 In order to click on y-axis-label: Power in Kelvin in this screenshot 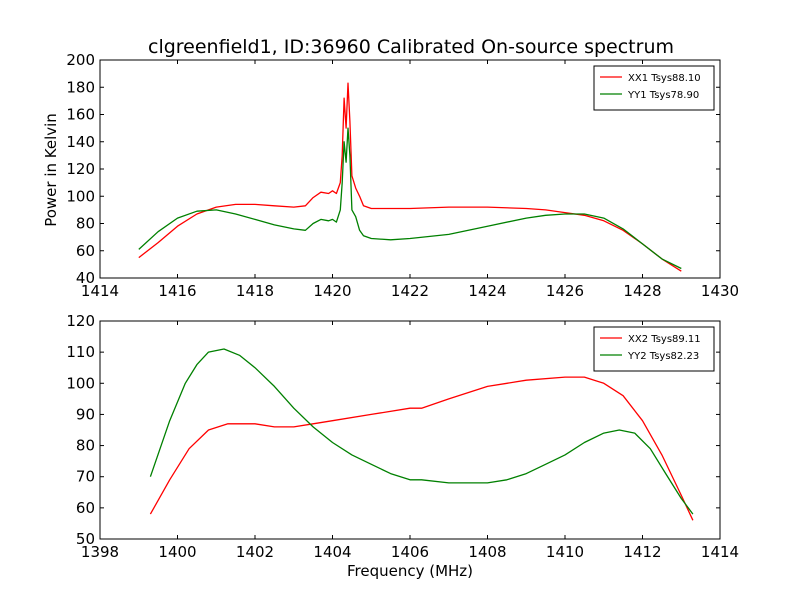, I will do `click(51, 170)`.